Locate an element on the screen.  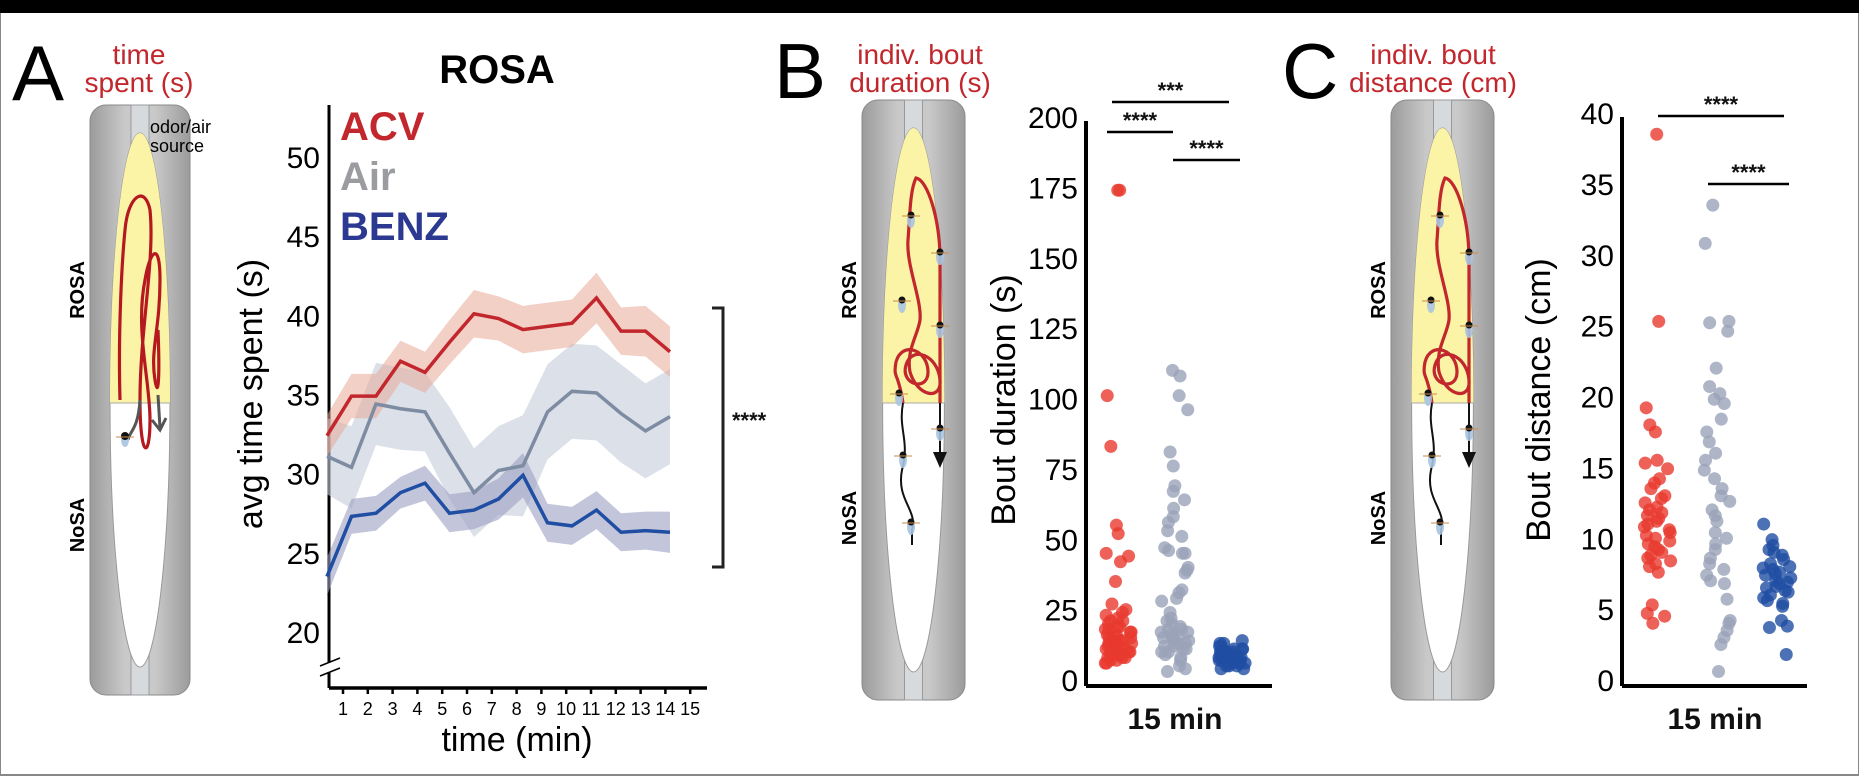
sem-band-acv is located at coordinates (498, 364).